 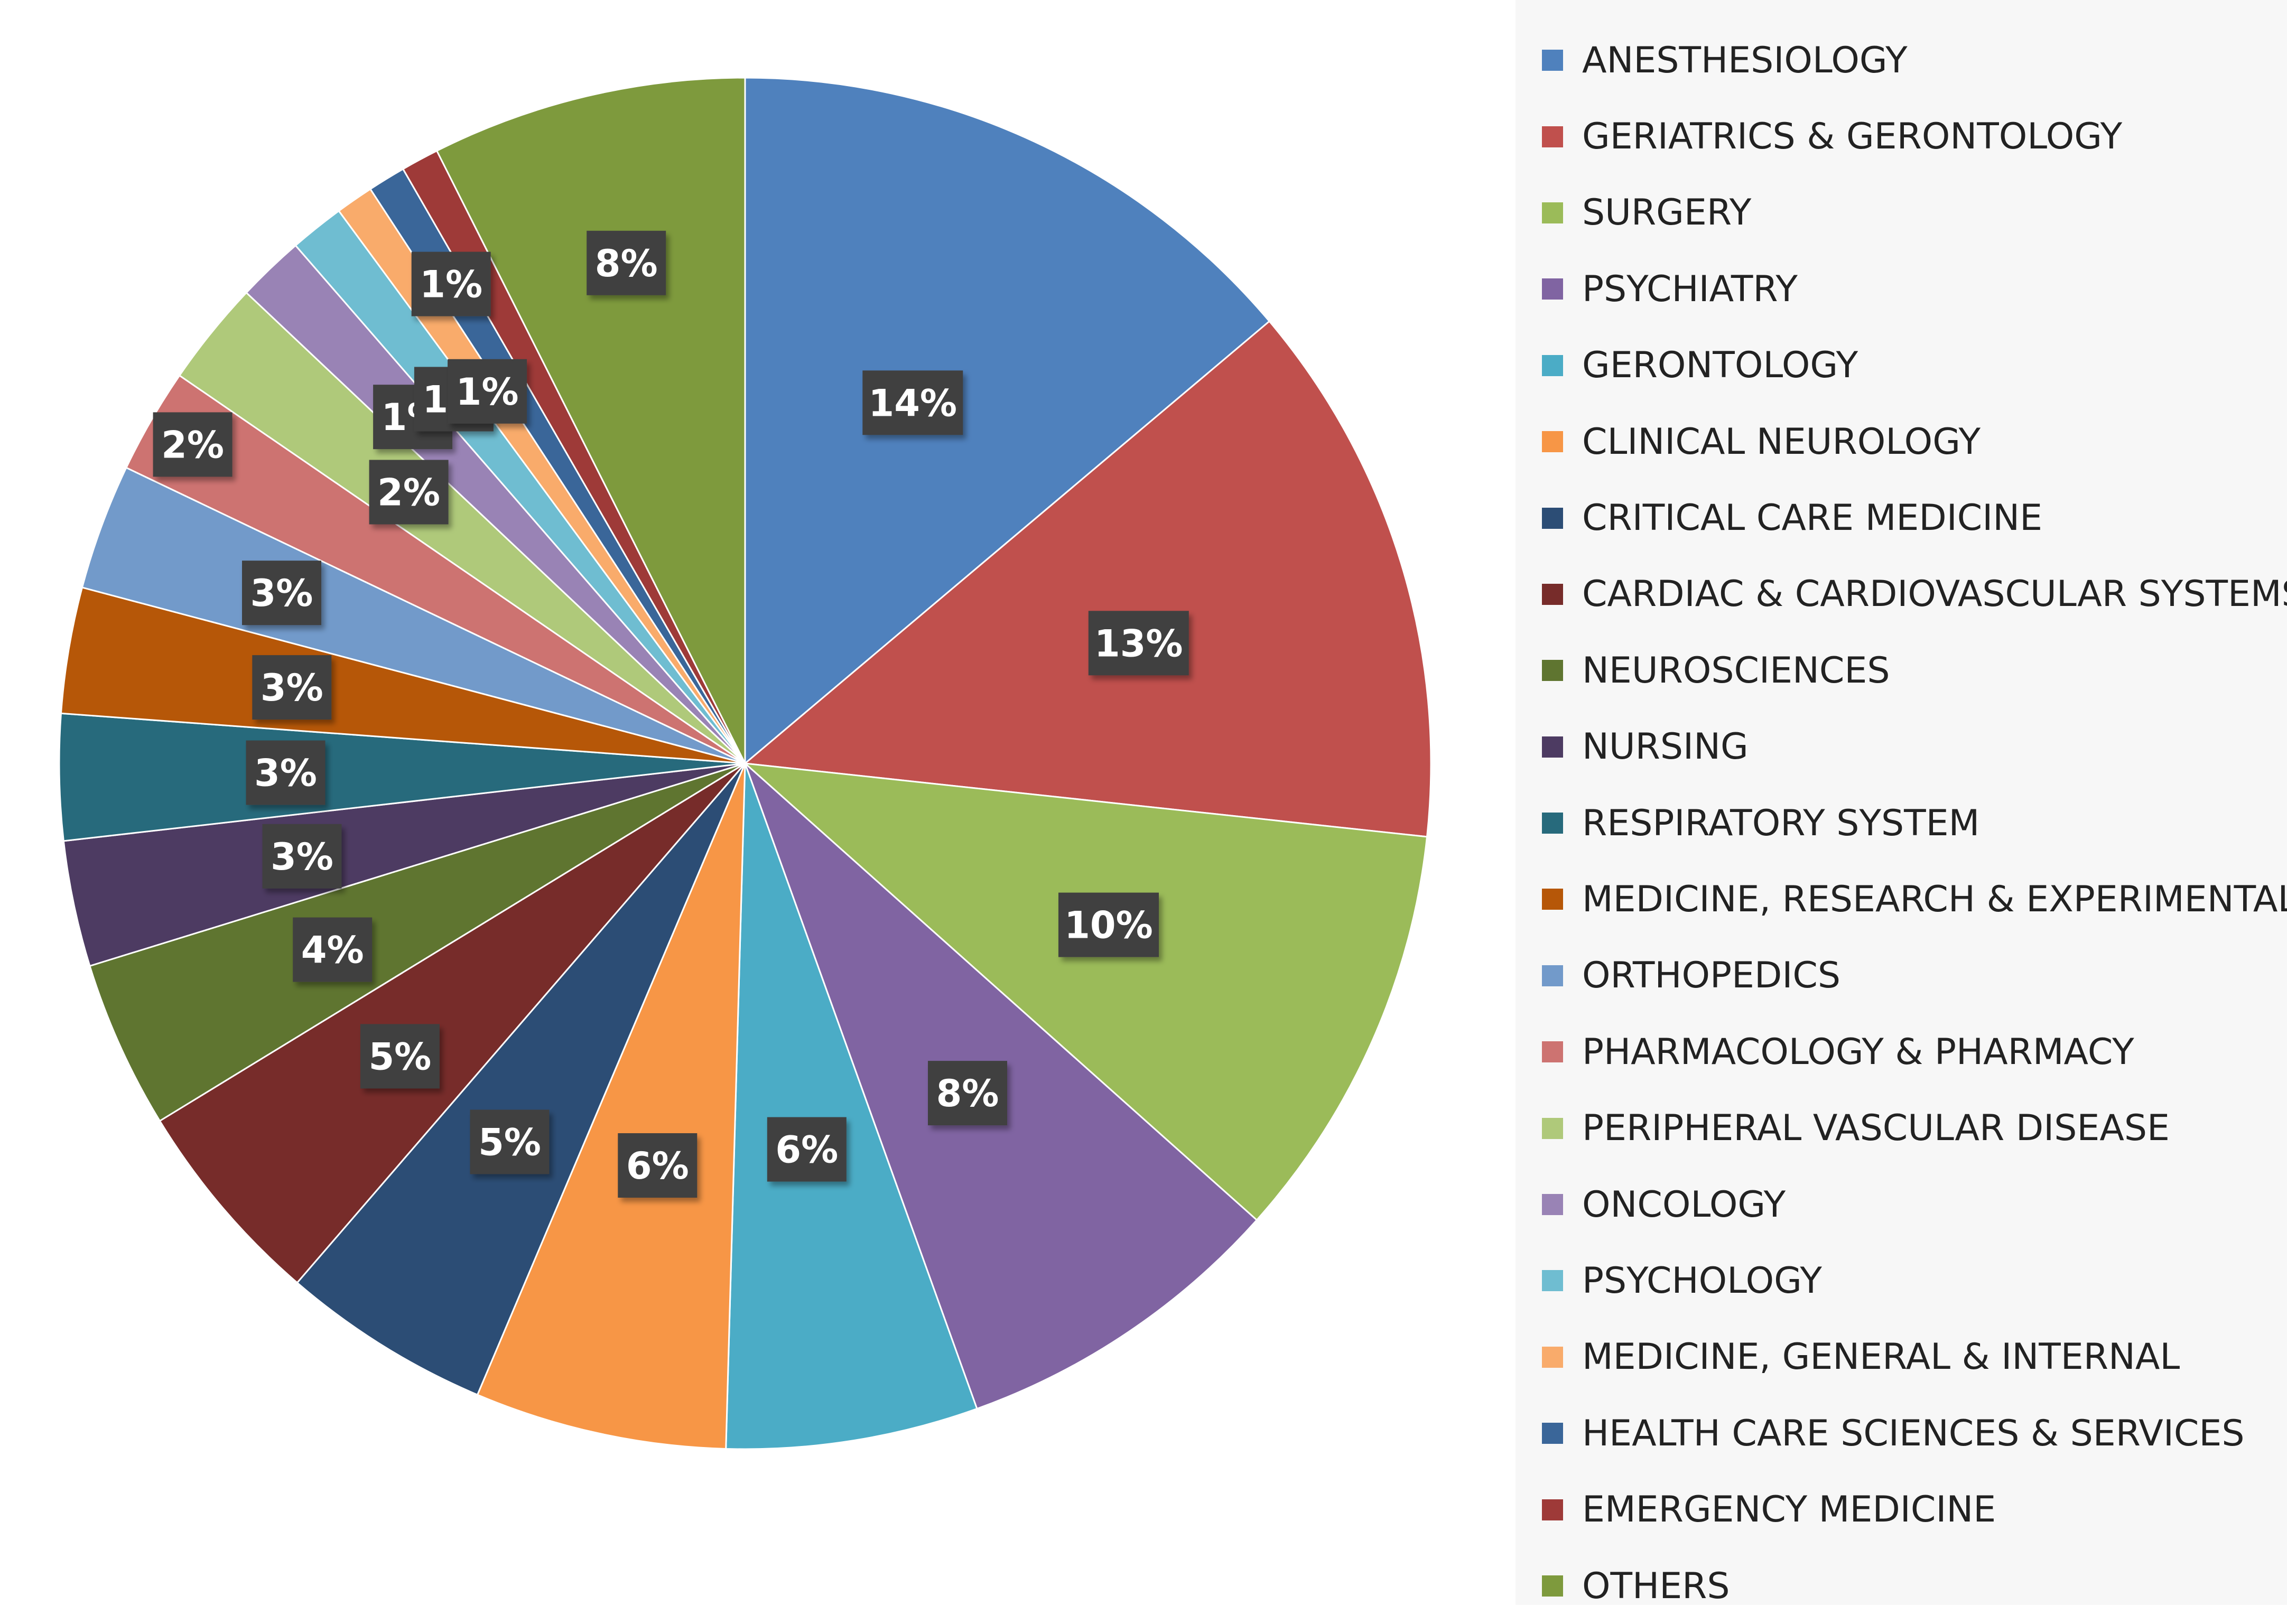 What do you see at coordinates (1736, 670) in the screenshot?
I see `legend-label: NEUROSCIENCES` at bounding box center [1736, 670].